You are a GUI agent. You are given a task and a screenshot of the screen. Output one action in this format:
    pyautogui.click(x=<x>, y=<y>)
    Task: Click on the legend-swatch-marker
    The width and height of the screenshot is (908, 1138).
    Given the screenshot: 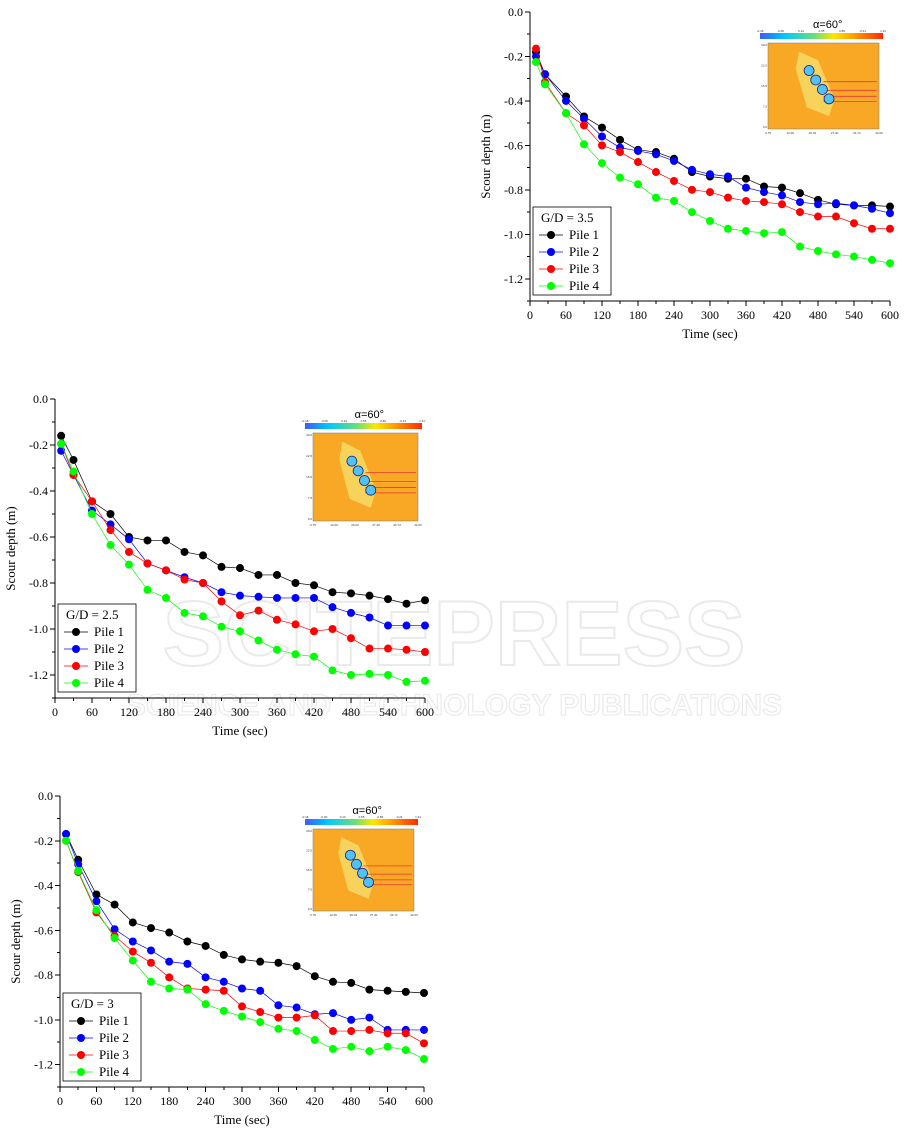 What is the action you would take?
    pyautogui.click(x=81, y=1021)
    